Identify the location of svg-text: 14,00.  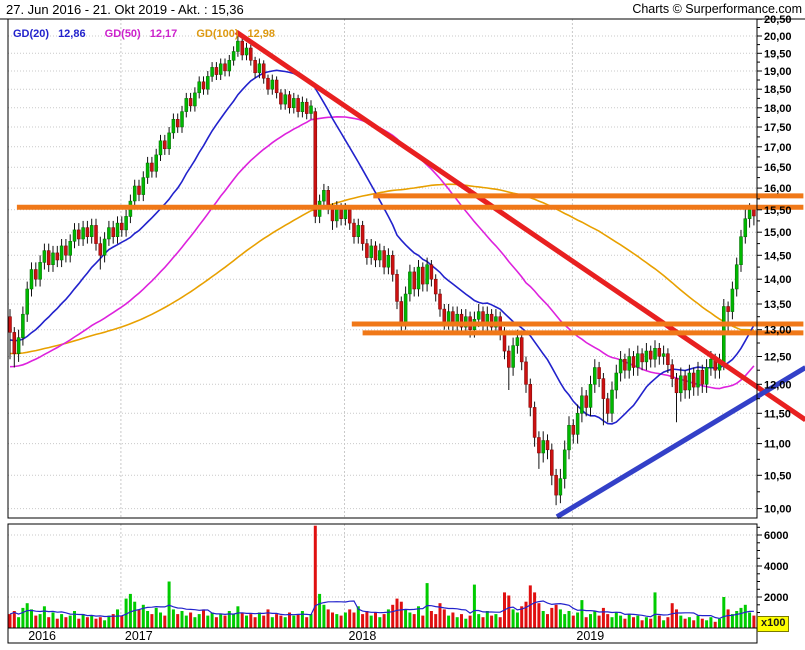
(778, 280).